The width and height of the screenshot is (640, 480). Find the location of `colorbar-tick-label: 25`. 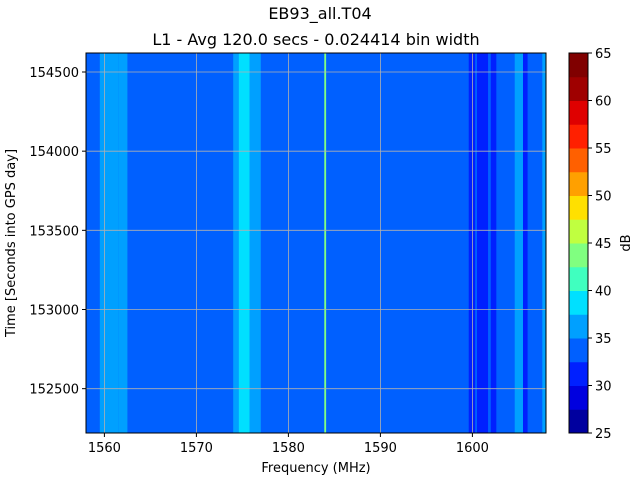

colorbar-tick-label: 25 is located at coordinates (603, 434).